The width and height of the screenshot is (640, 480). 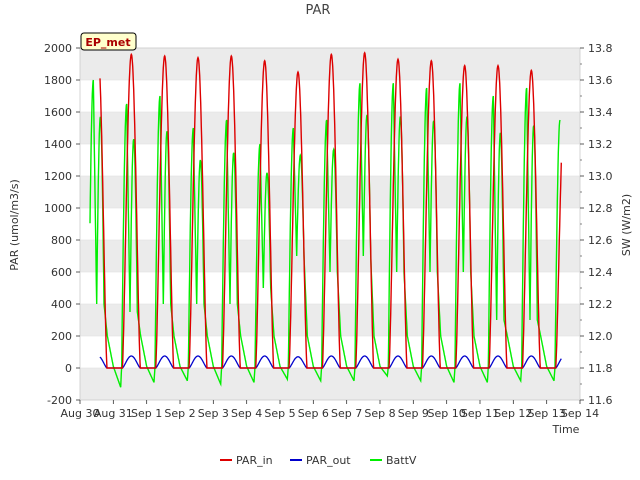 I want to click on y-tick-label: 800, so click(x=61, y=240).